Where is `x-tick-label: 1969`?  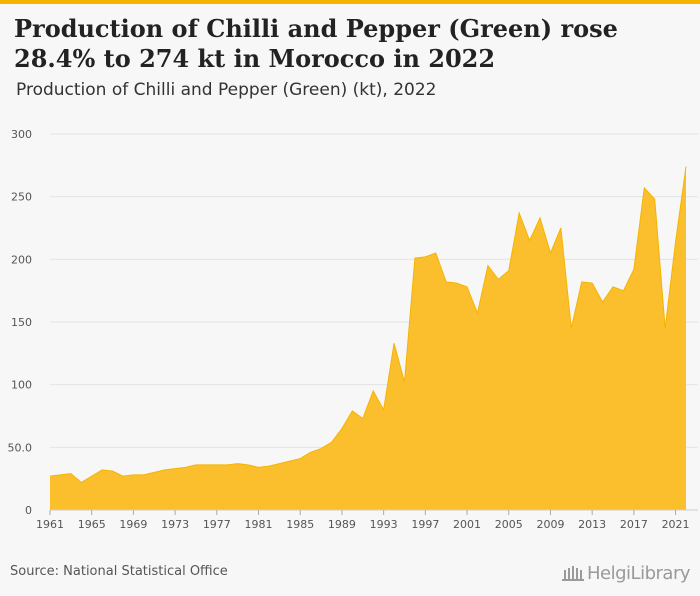 x-tick-label: 1969 is located at coordinates (133, 524).